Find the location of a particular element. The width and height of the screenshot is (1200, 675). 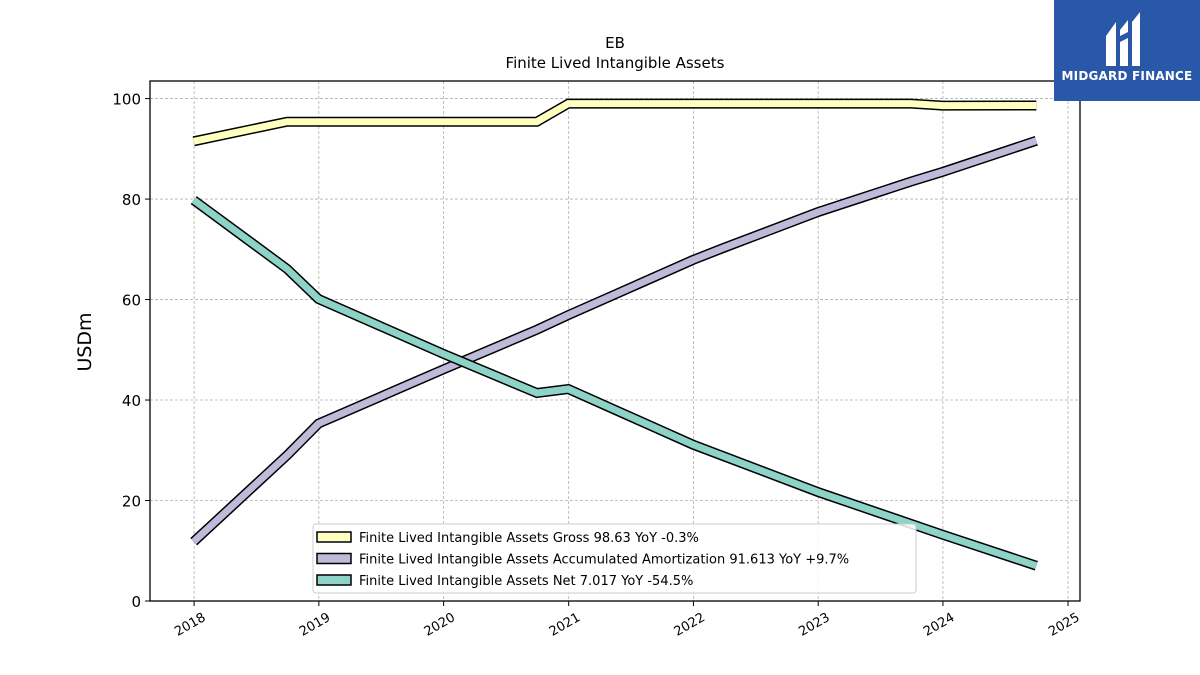

y-tick-label: 40 is located at coordinates (131, 401).